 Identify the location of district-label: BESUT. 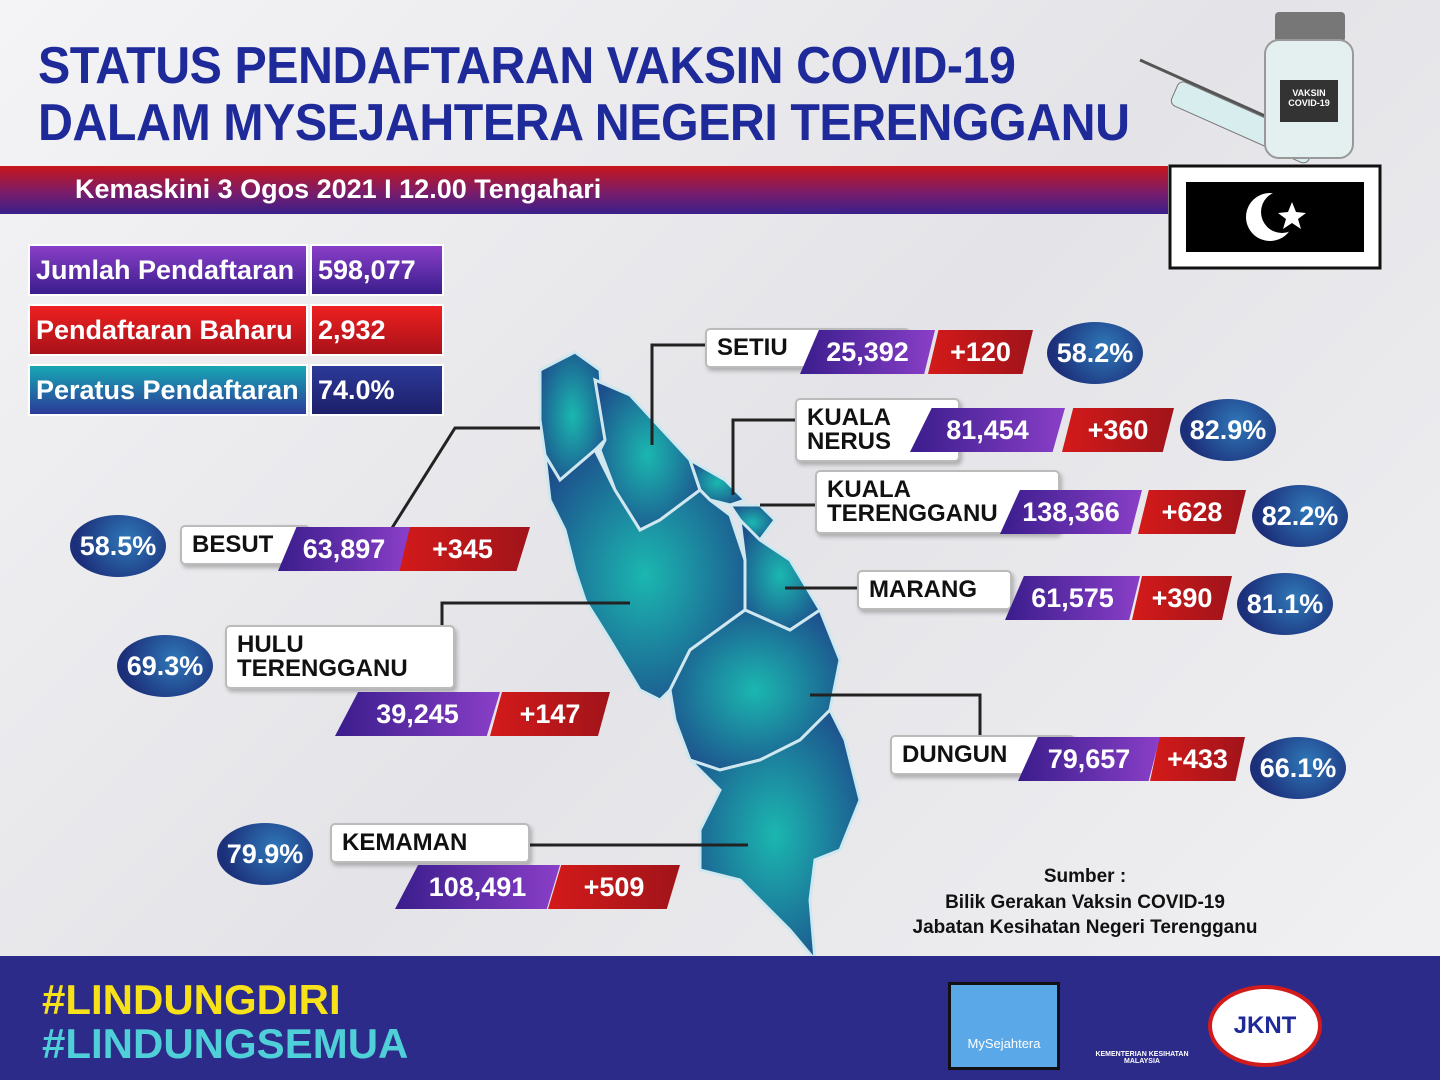
(245, 545).